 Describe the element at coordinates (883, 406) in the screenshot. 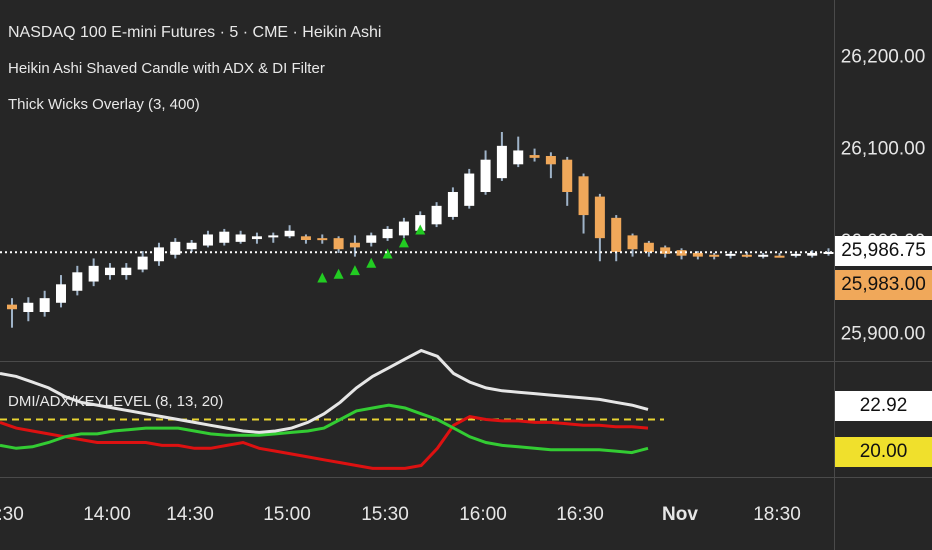

I see `adx-value-tag: 22.92` at that location.